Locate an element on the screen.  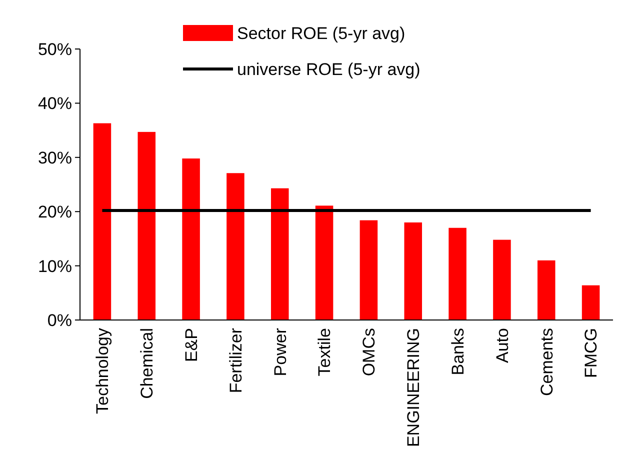
x-tick-label: ENGINEERING is located at coordinates (414, 388).